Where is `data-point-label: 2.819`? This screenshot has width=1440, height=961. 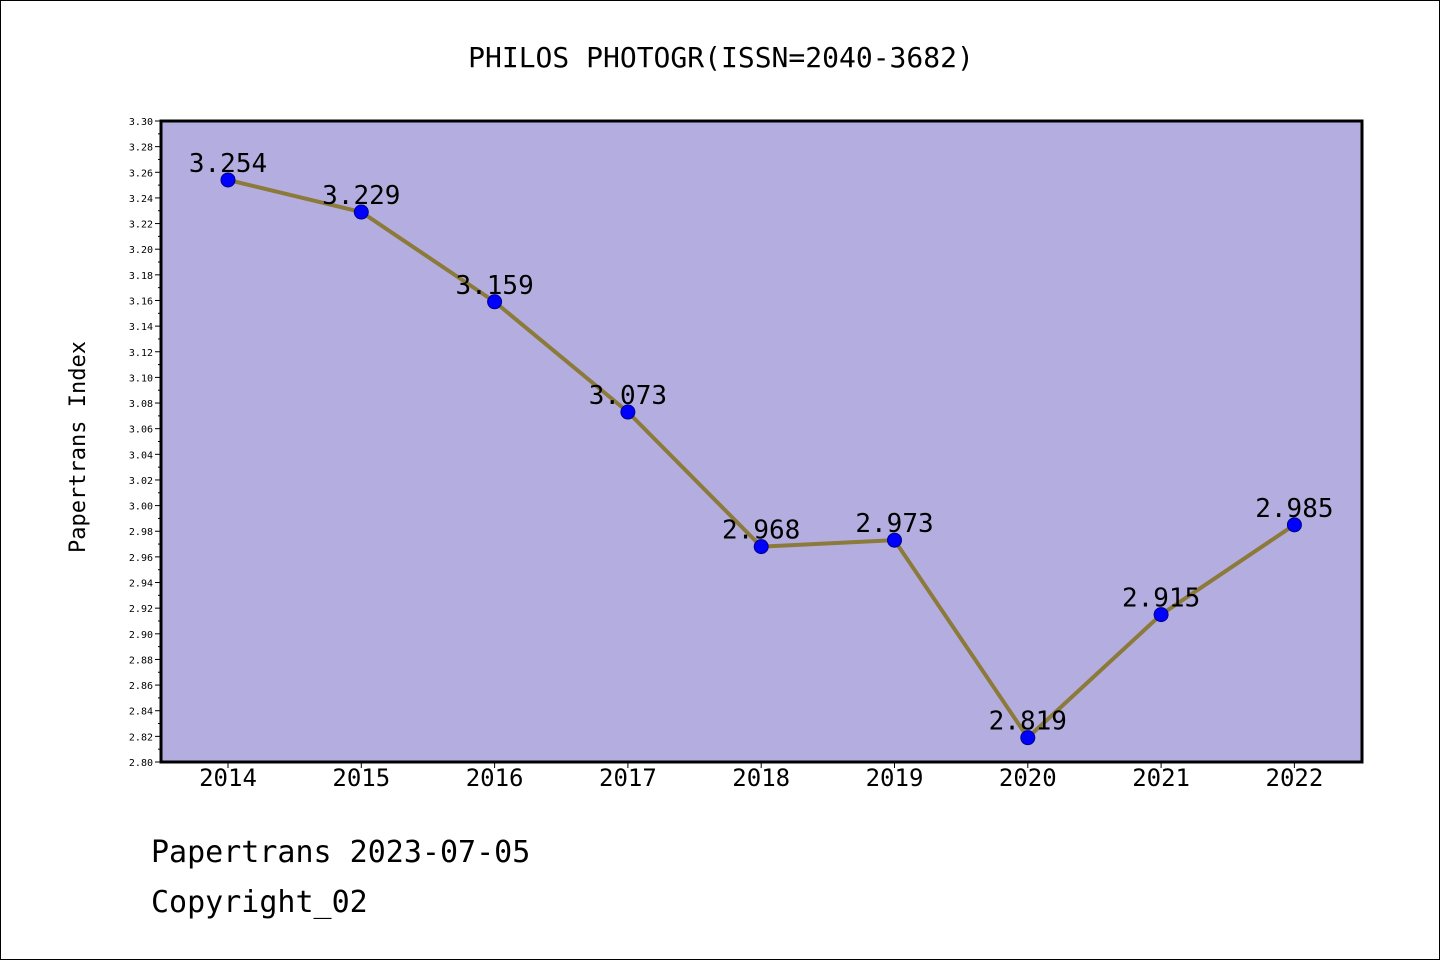 data-point-label: 2.819 is located at coordinates (1028, 722).